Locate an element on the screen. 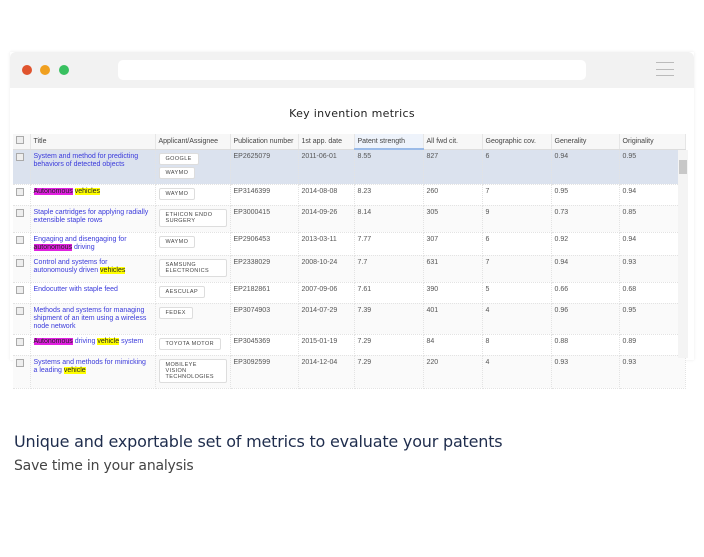  cell-gen: 0.92 is located at coordinates (585, 244).